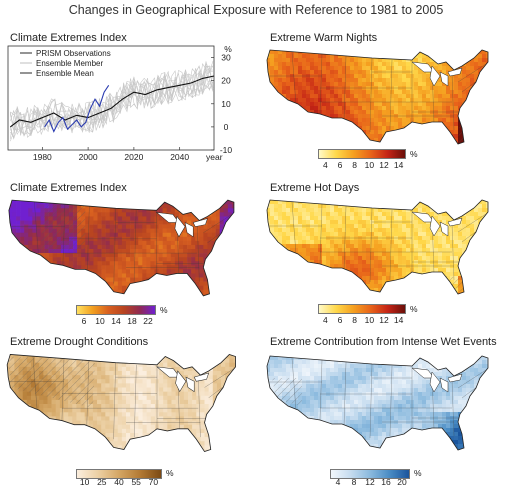 The image size is (512, 487). I want to click on map-hot-days, so click(377, 247).